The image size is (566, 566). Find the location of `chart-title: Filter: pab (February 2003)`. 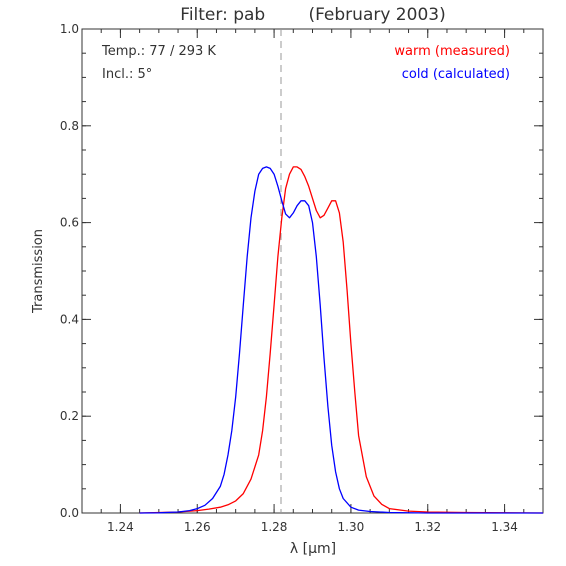

chart-title: Filter: pab (February 2003) is located at coordinates (312, 15).